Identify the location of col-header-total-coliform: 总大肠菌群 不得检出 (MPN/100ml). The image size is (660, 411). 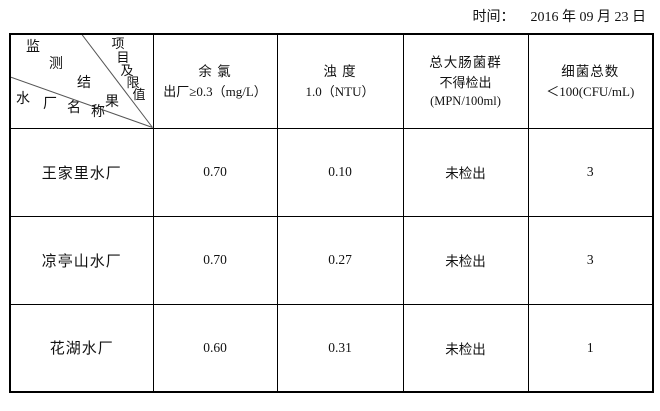
(465, 81).